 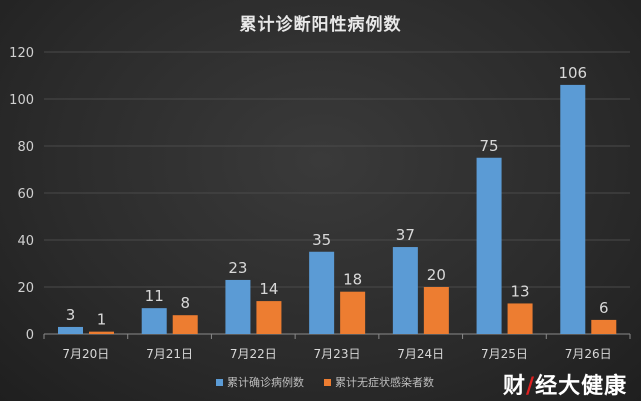 What do you see at coordinates (384, 382) in the screenshot?
I see `legend-label: 累计无症状感染者数` at bounding box center [384, 382].